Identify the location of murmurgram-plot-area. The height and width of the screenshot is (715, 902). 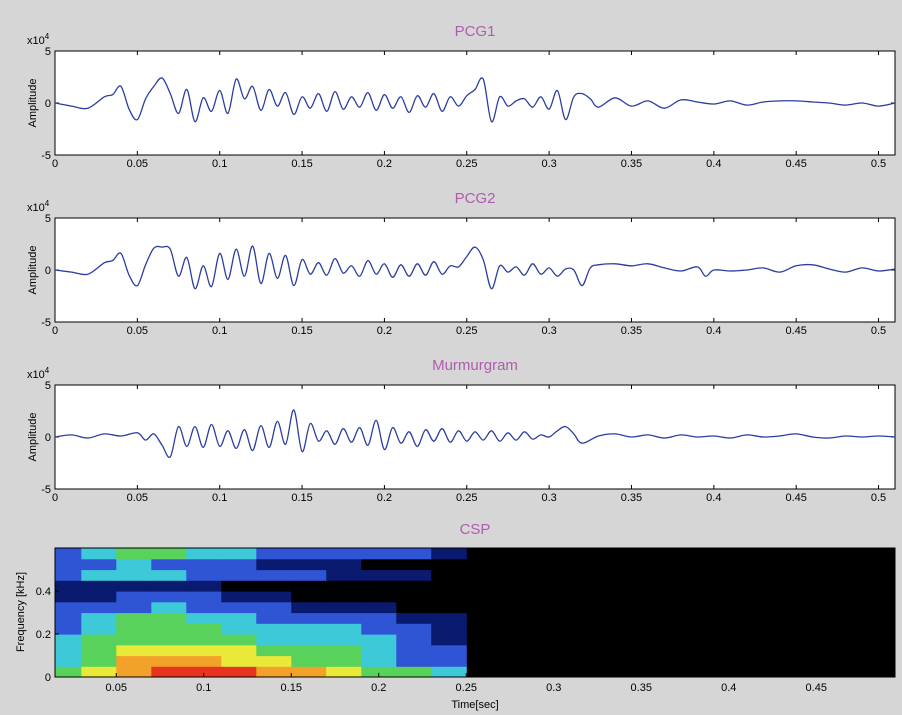
(475, 437).